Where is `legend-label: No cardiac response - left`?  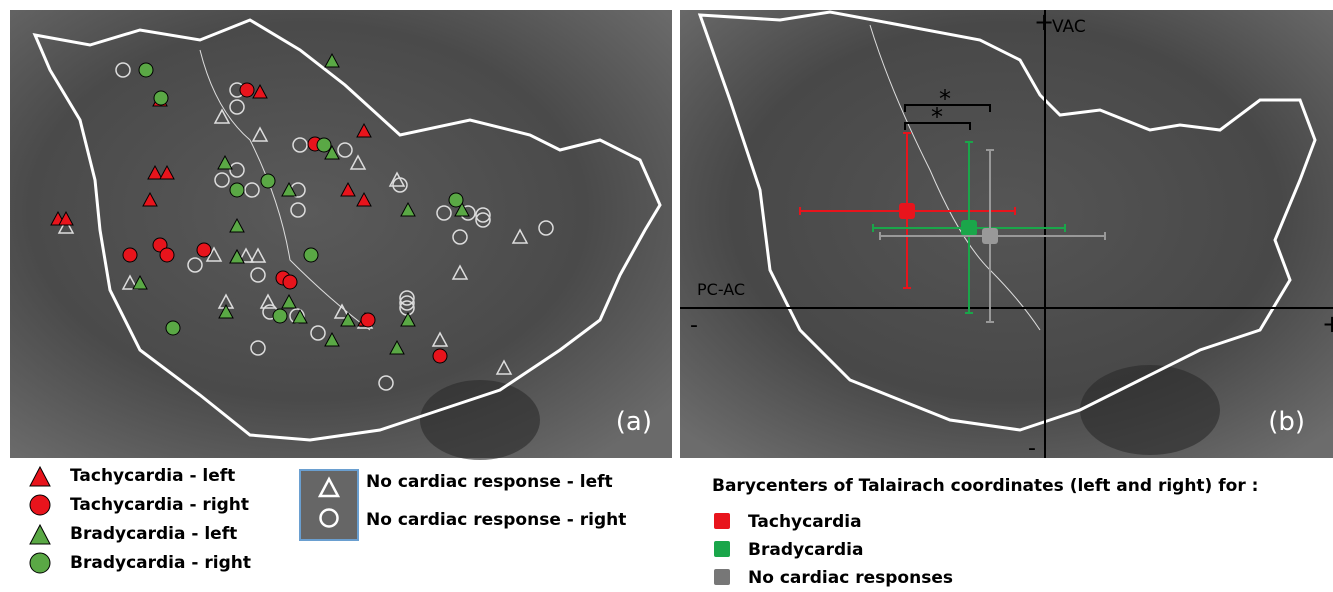 legend-label: No cardiac response - left is located at coordinates (489, 482).